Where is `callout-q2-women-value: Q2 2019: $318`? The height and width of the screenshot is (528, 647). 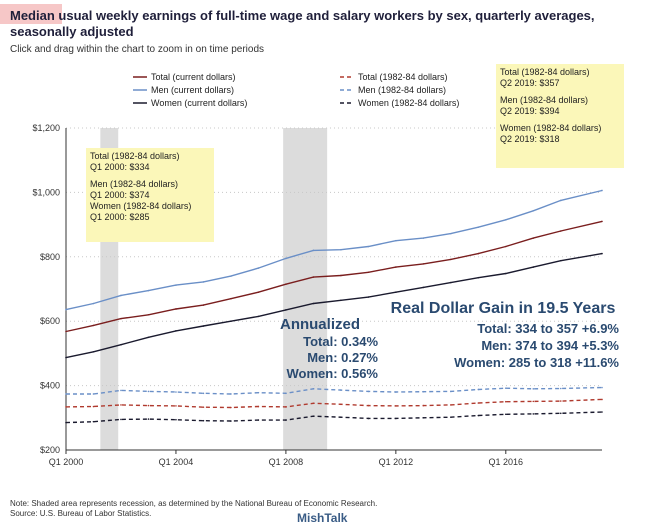 callout-q2-women-value: Q2 2019: $318 is located at coordinates (530, 139).